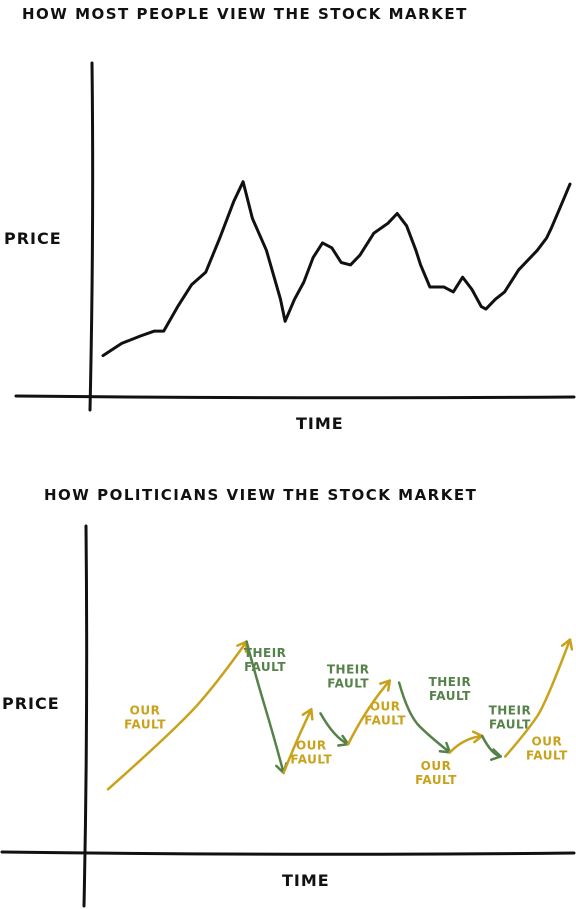 This screenshot has width=576, height=909. What do you see at coordinates (288, 853) in the screenshot?
I see `panel-2-x-axis` at bounding box center [288, 853].